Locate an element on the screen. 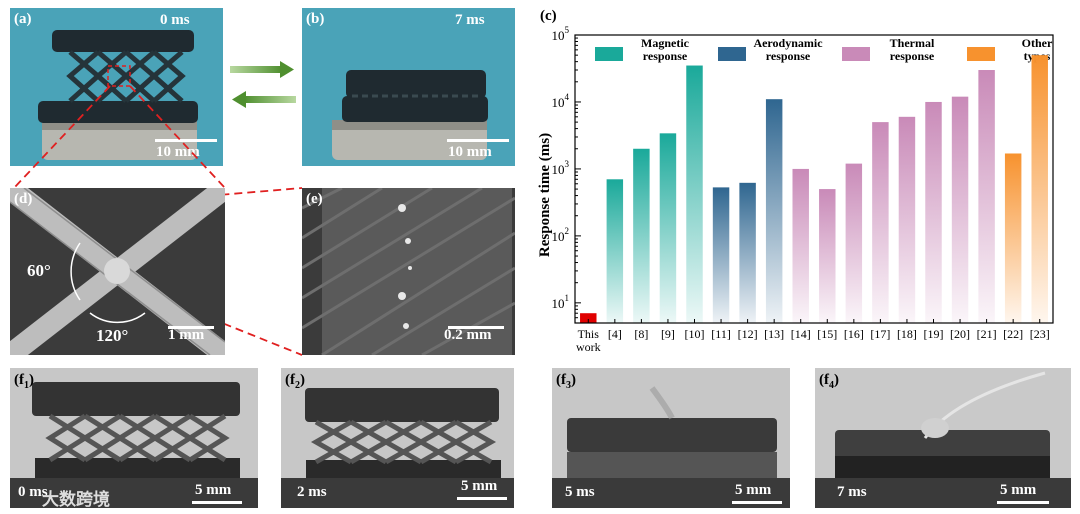 This screenshot has width=1080, height=514. frame-image-f4 is located at coordinates (943, 438).